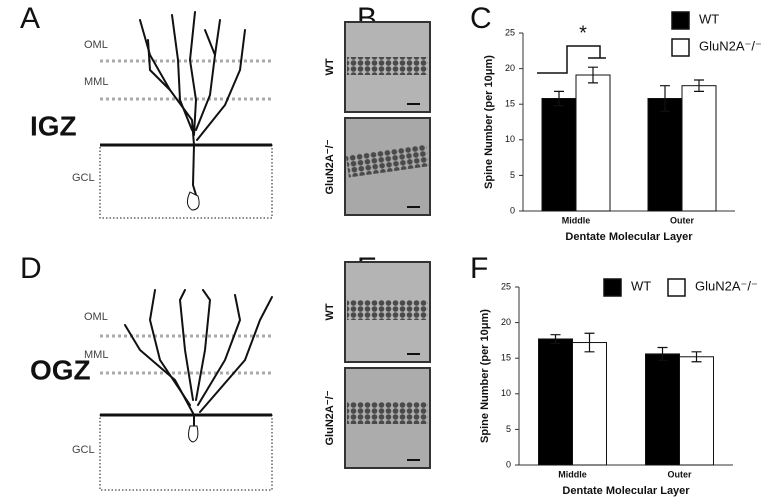 The height and width of the screenshot is (499, 774). I want to click on zone-label: OGZ, so click(60, 369).